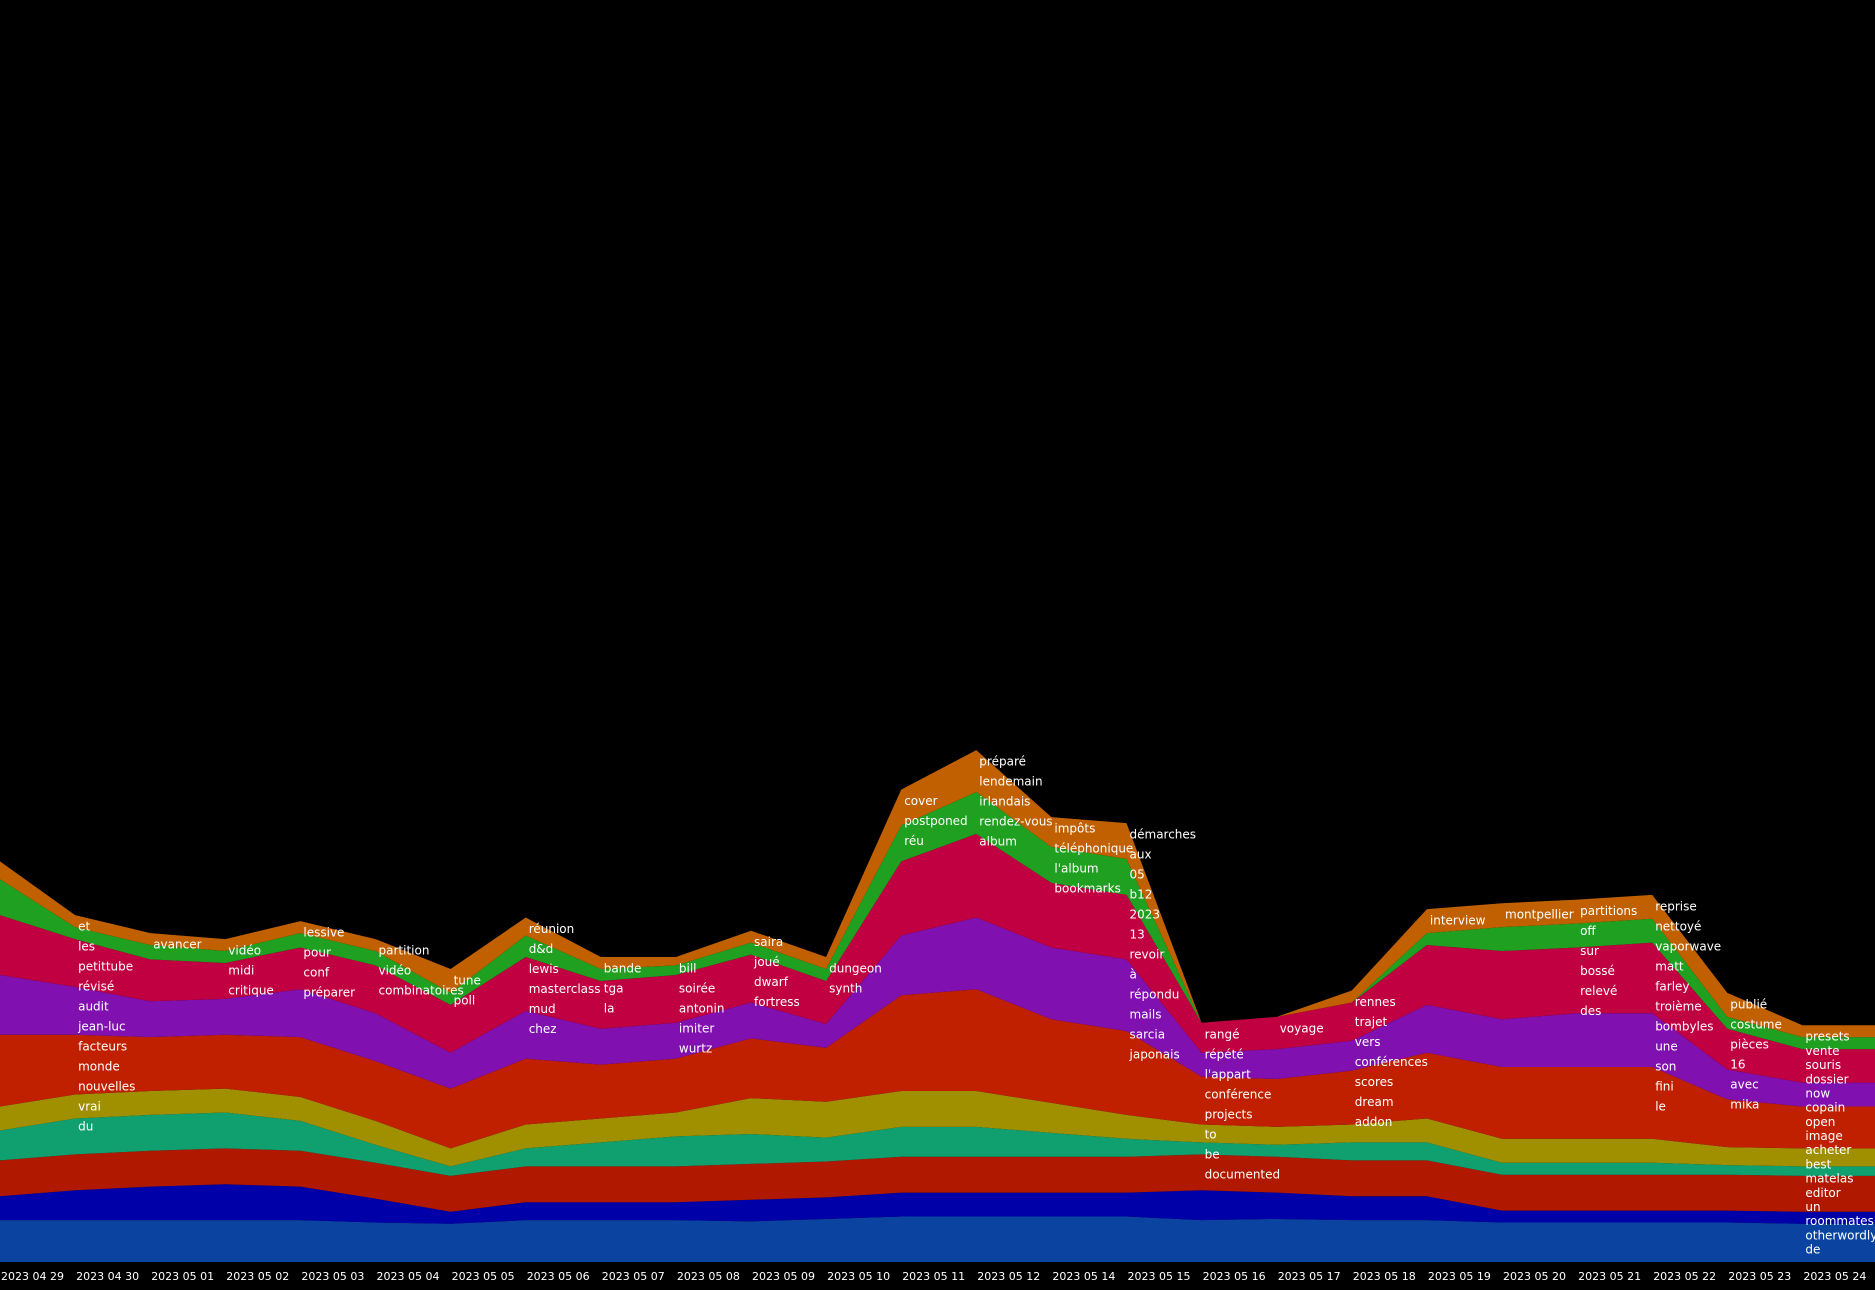 This screenshot has width=1875, height=1290. Describe the element at coordinates (86, 947) in the screenshot. I see `word-label: les` at that location.